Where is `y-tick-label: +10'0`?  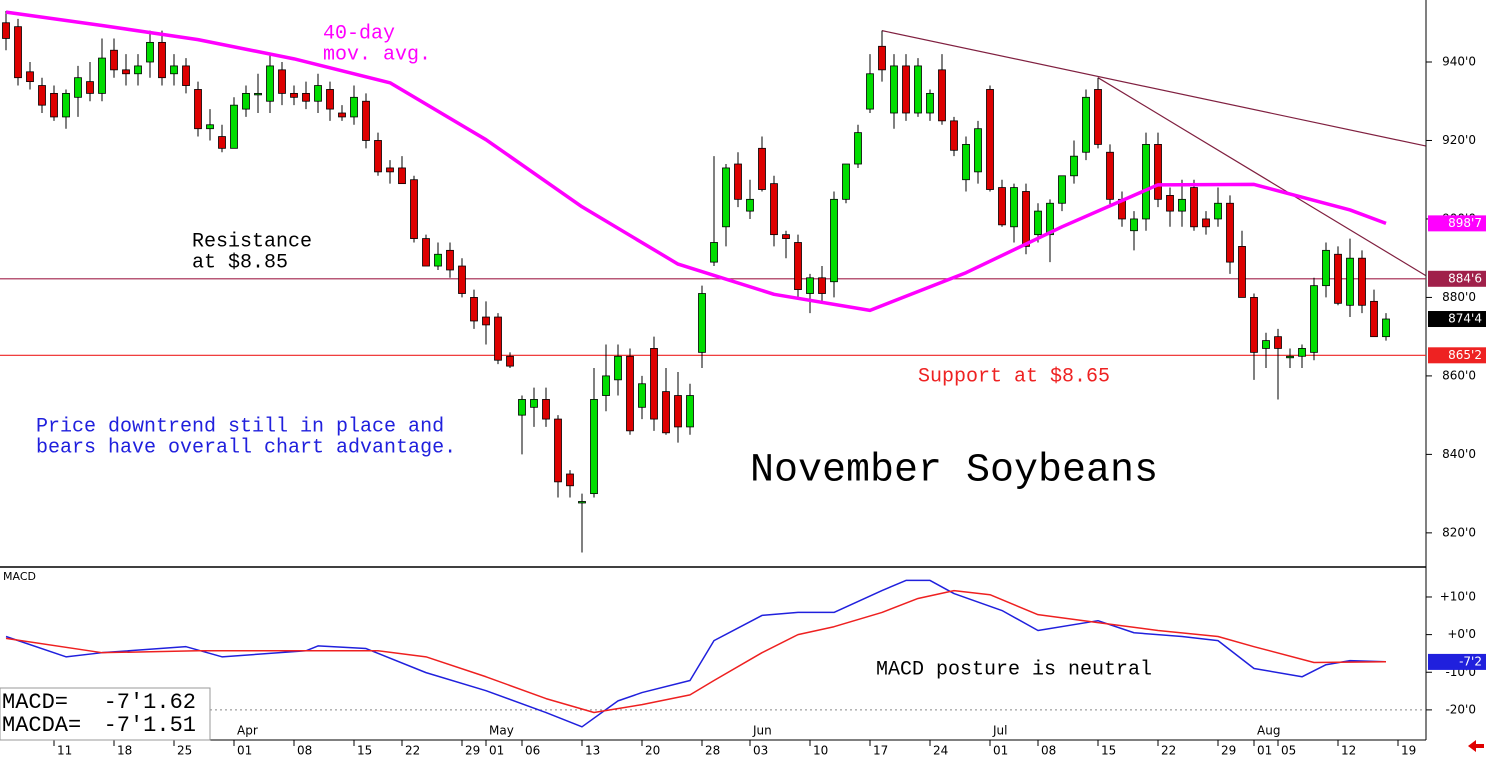 y-tick-label: +10'0 is located at coordinates (1458, 596).